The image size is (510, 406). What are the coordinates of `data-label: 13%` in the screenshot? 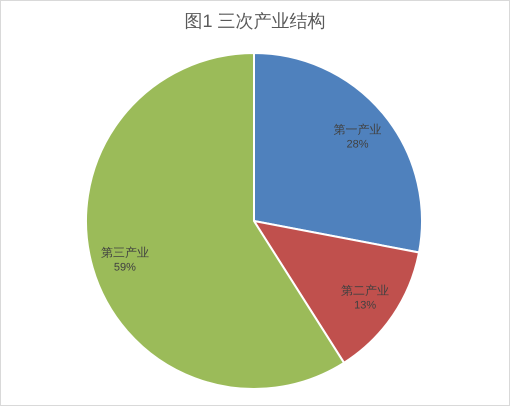 It's located at (365, 306).